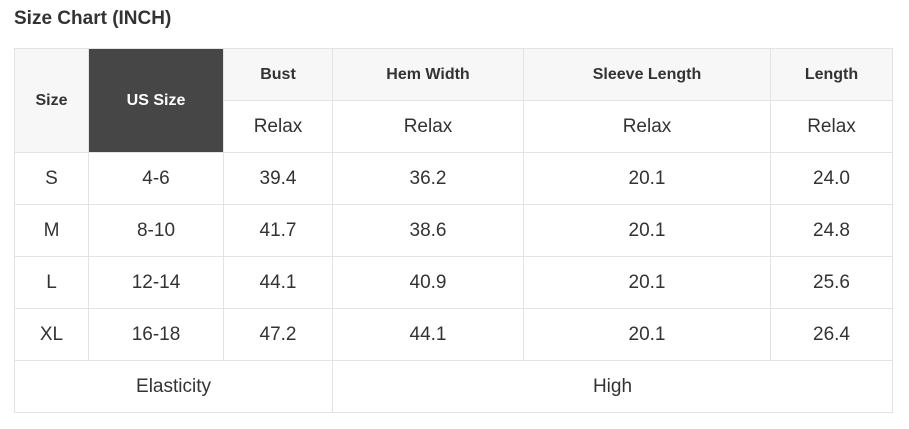 Image resolution: width=909 pixels, height=429 pixels. What do you see at coordinates (428, 126) in the screenshot?
I see `fit-hem-width: Relax` at bounding box center [428, 126].